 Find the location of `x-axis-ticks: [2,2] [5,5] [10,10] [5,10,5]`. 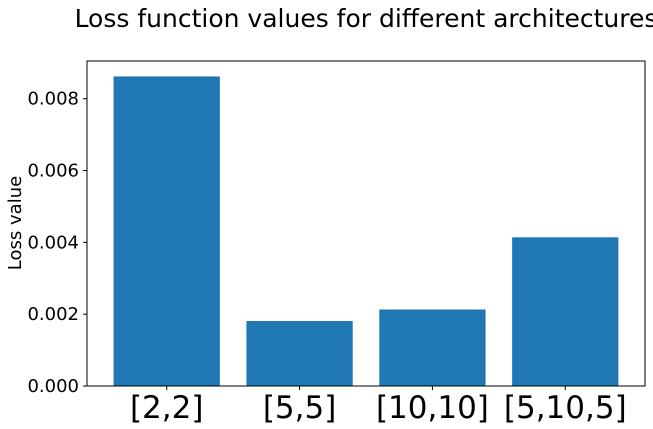

x-axis-ticks: [2,2] [5,5] [10,10] [5,10,5] is located at coordinates (378, 406).